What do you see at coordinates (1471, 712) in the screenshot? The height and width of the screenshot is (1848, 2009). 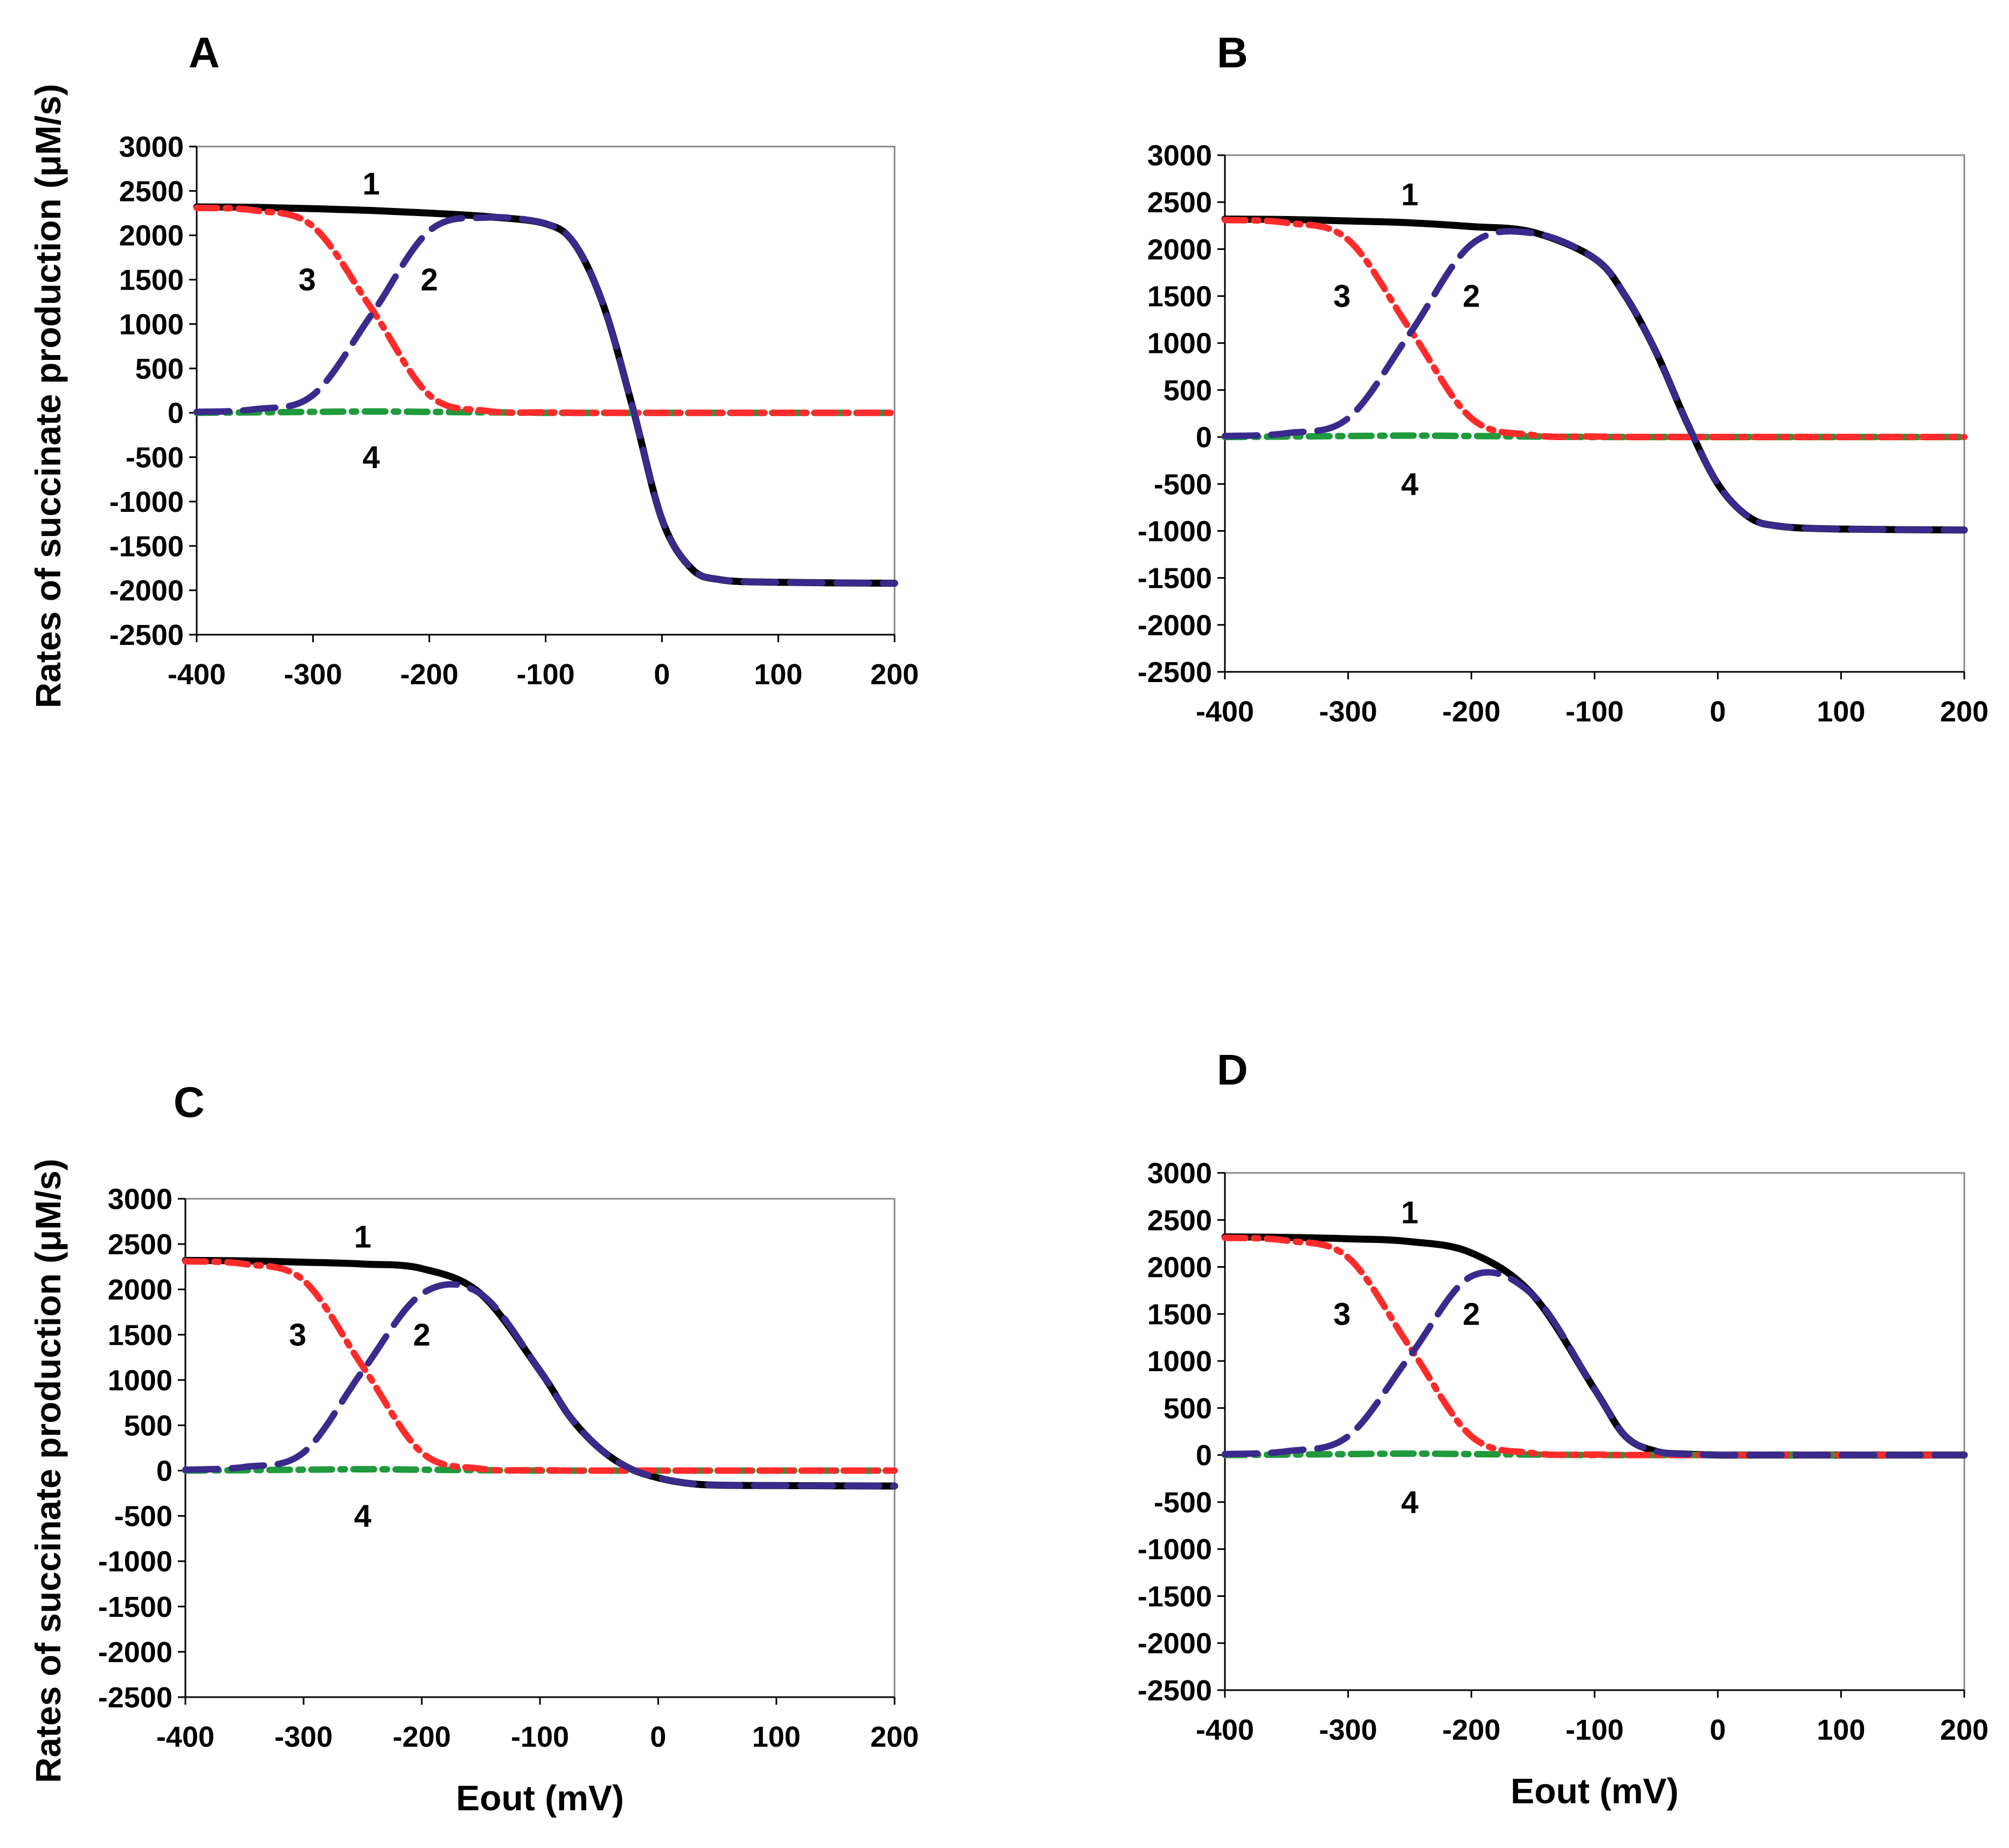 I see `x-tick-label-b: -200` at bounding box center [1471, 712].